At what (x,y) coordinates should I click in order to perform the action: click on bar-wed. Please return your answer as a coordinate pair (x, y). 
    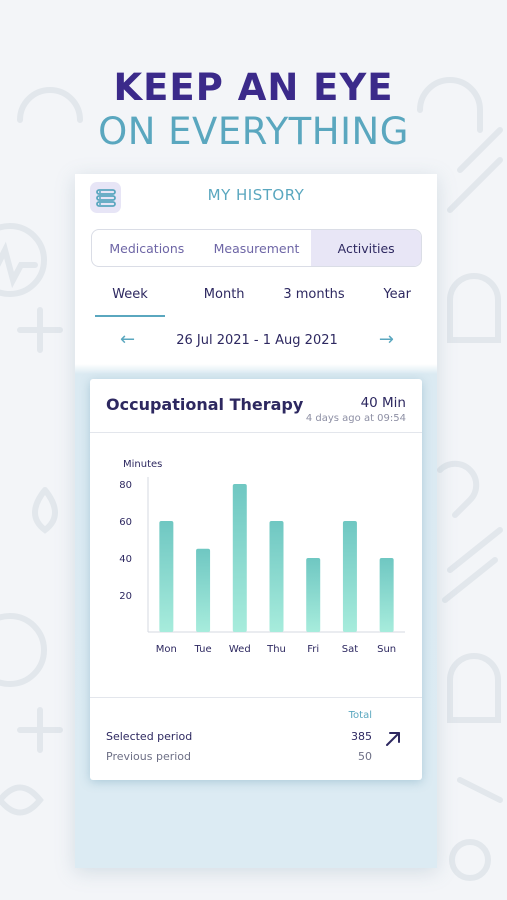
    Looking at the image, I should click on (239, 558).